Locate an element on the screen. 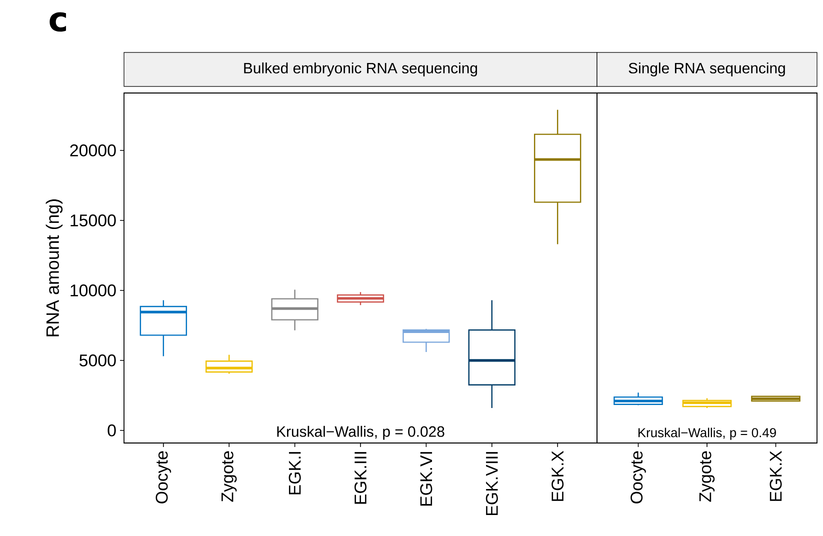 This screenshot has width=823, height=536. annotation: Kruskal−Wallis, p = 0.028 is located at coordinates (360, 433).